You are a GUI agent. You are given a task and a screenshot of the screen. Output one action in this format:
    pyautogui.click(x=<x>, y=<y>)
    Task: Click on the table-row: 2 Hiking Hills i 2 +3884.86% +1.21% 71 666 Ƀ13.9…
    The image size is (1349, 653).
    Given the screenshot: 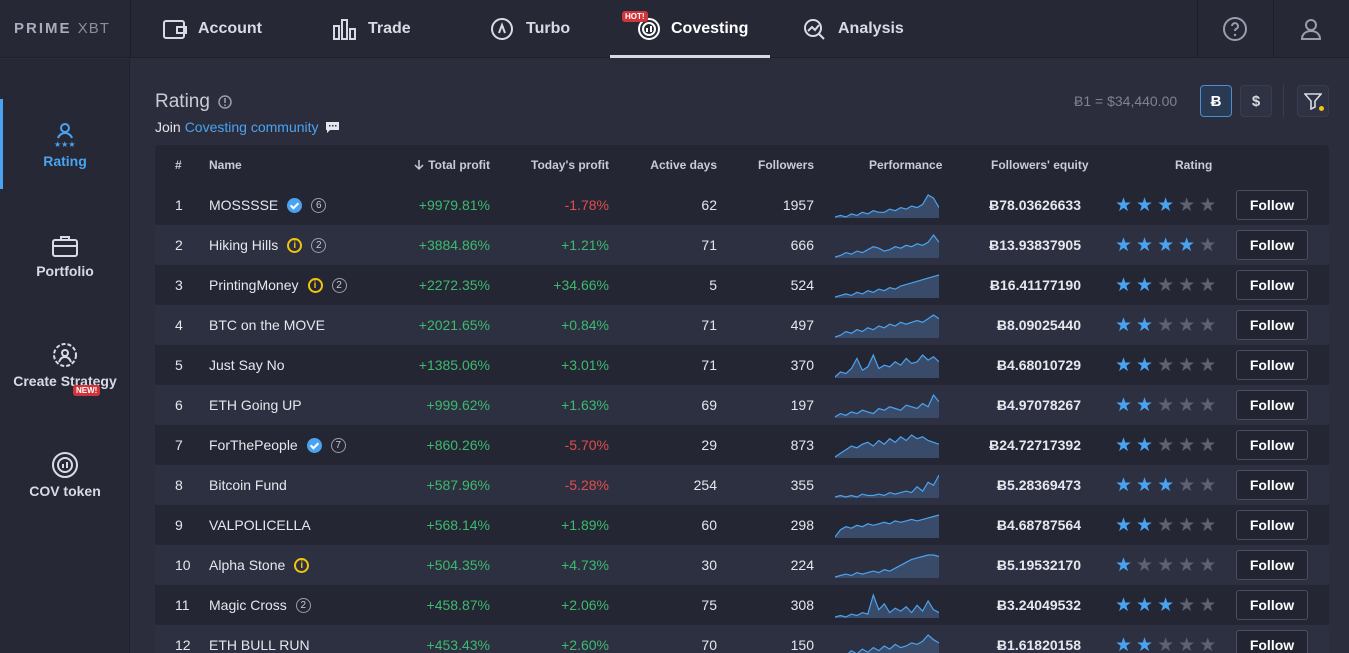 What is the action you would take?
    pyautogui.click(x=742, y=245)
    